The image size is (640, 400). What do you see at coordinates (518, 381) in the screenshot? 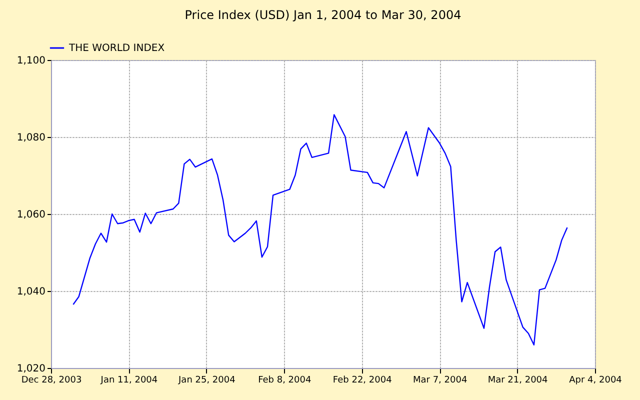
I see `x-tick-label: Mar 21, 2004` at bounding box center [518, 381].